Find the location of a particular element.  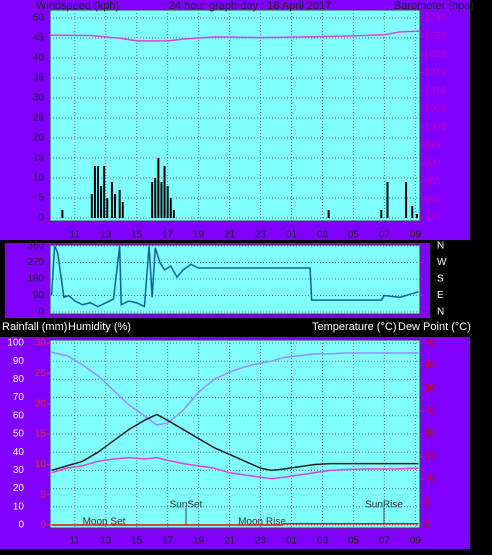

y-tick-label: 100 is located at coordinates (15, 343).